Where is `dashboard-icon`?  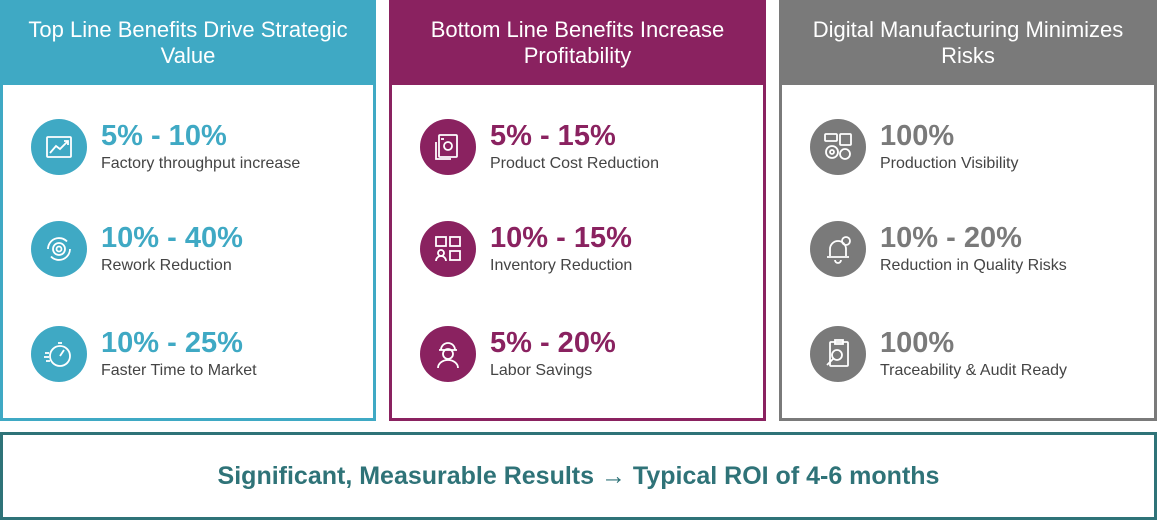 dashboard-icon is located at coordinates (838, 147).